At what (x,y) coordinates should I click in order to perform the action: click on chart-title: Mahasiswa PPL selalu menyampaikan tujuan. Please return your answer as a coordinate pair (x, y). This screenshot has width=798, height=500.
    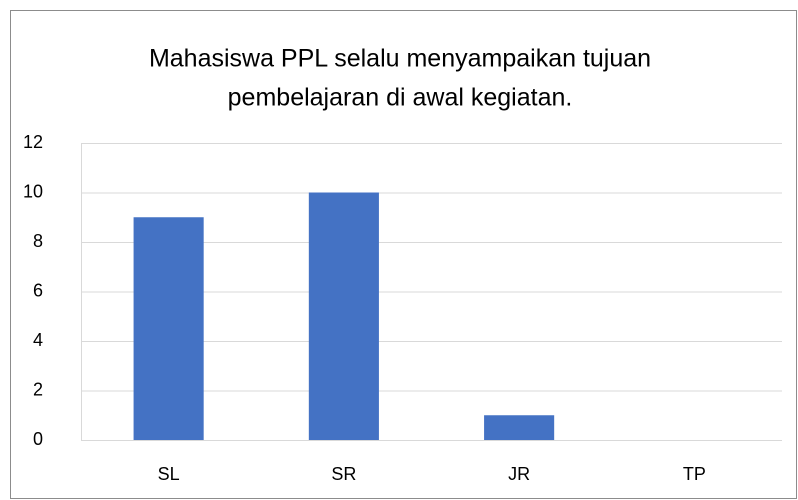
    Looking at the image, I should click on (400, 59).